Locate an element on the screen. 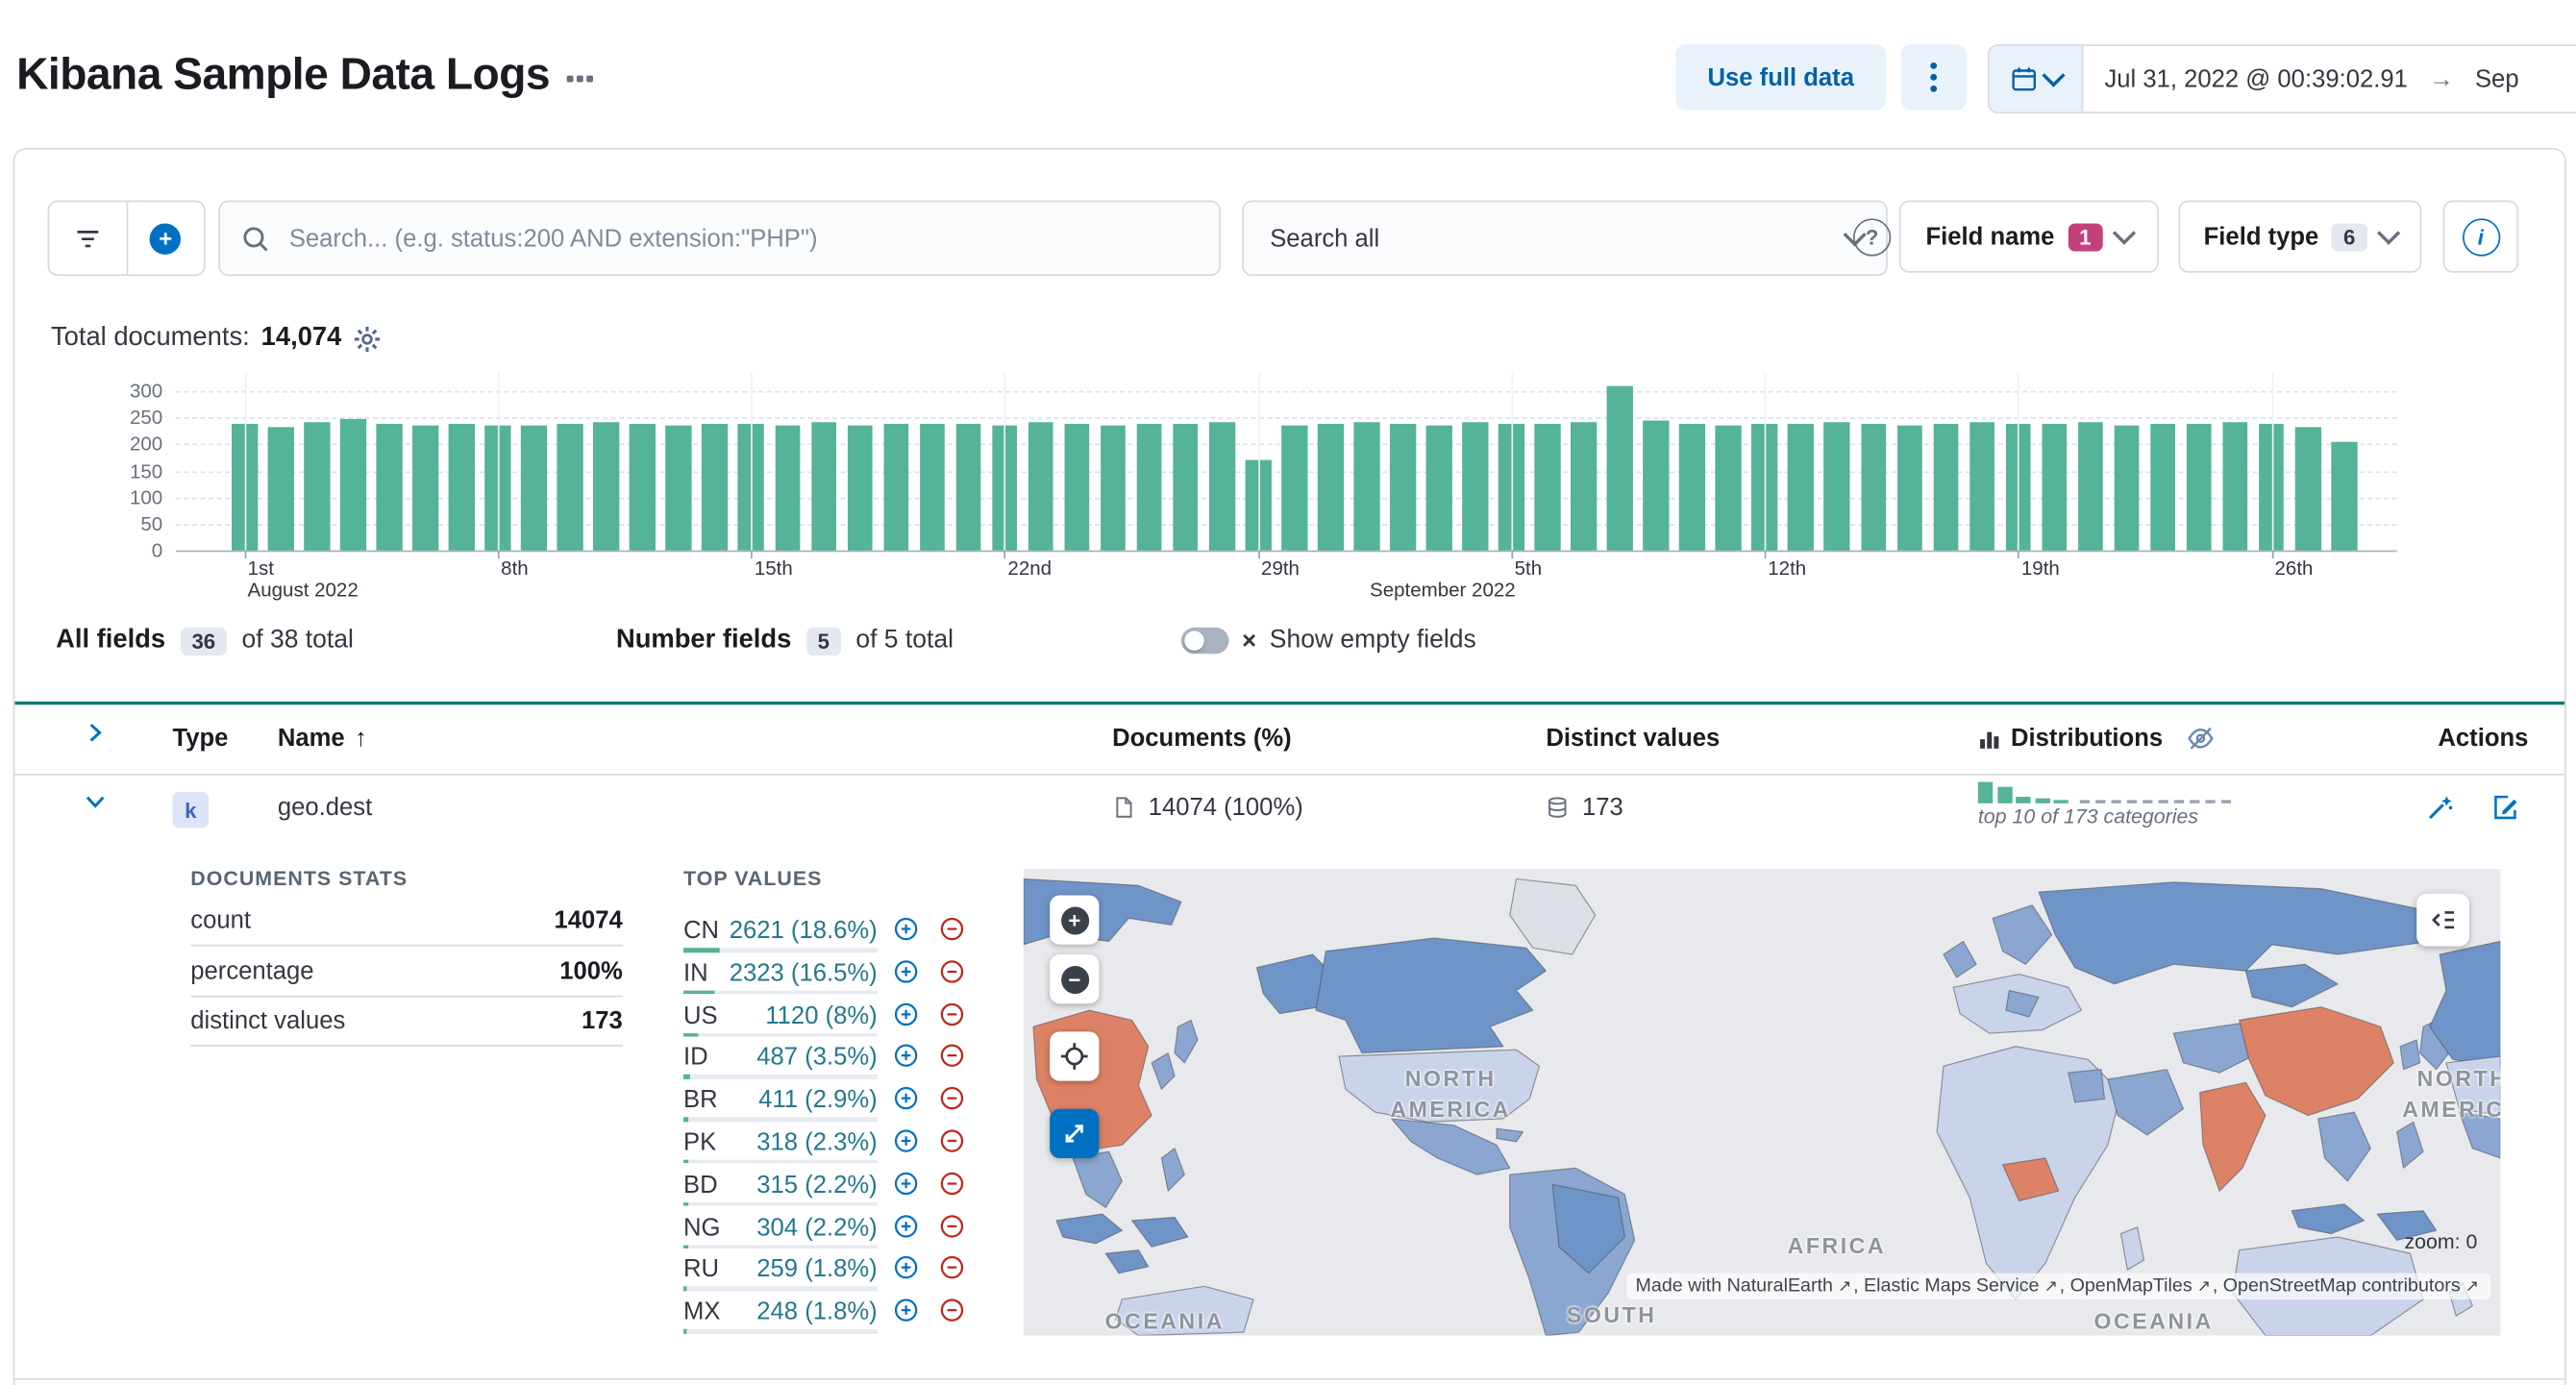 The width and height of the screenshot is (2576, 1385). more-actions-button is located at coordinates (1933, 77).